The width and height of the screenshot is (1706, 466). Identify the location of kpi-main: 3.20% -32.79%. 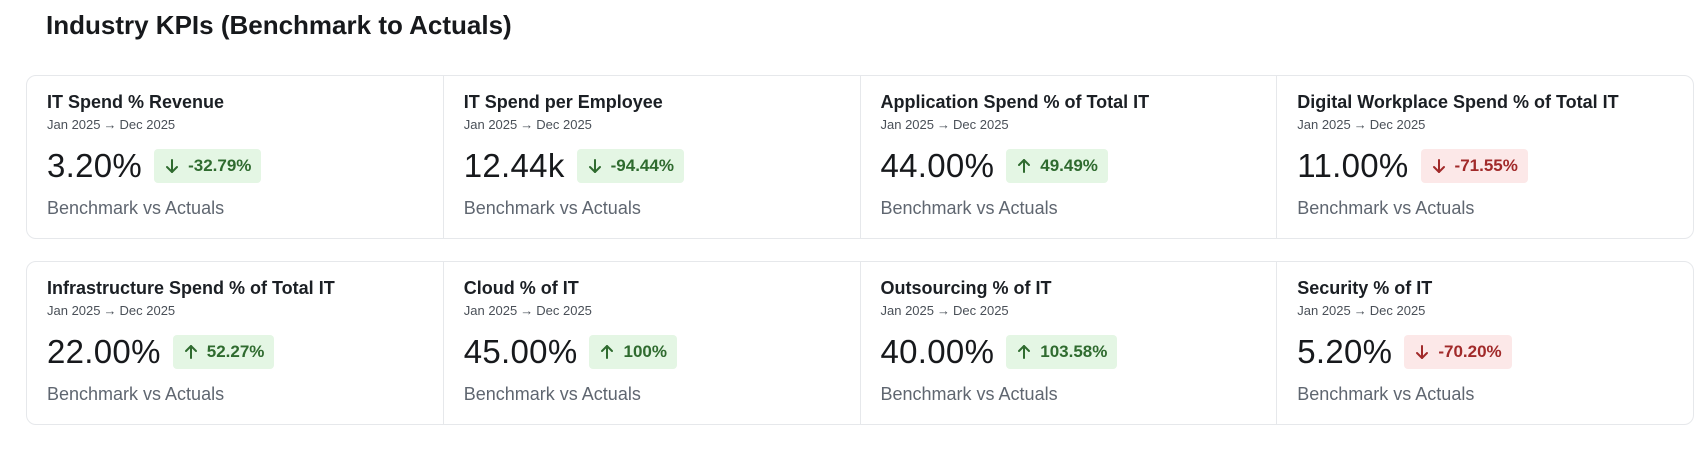
(154, 166).